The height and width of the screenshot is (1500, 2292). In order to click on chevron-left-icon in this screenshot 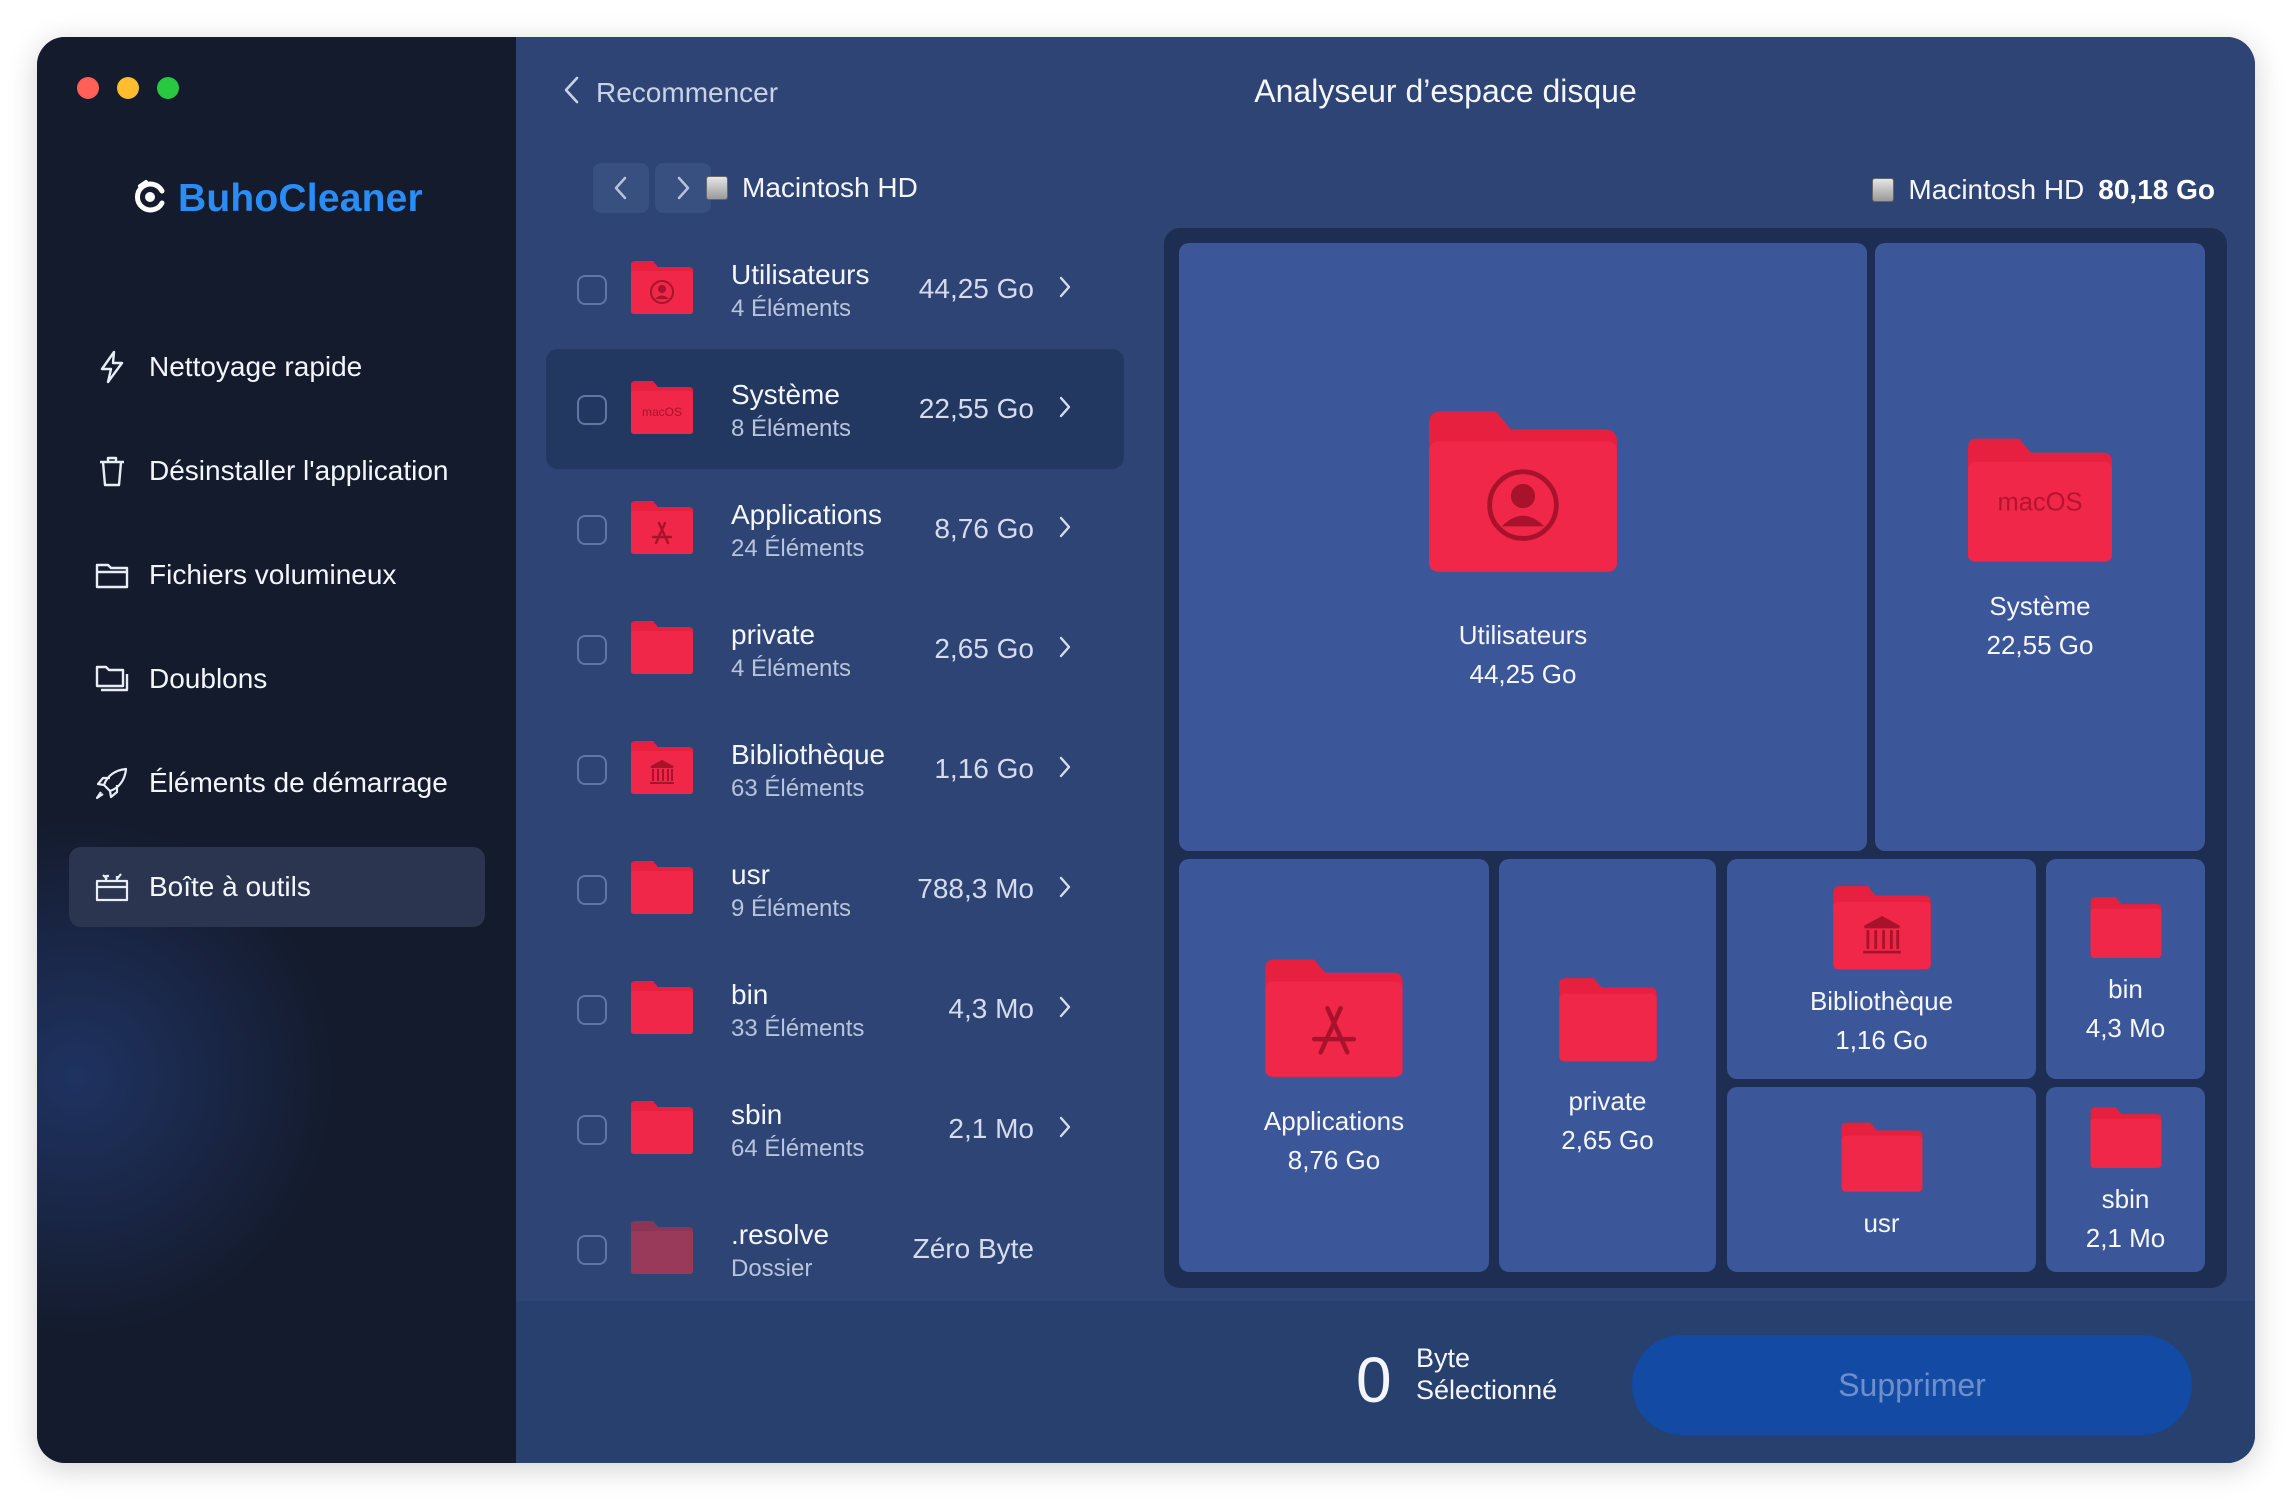, I will do `click(571, 92)`.